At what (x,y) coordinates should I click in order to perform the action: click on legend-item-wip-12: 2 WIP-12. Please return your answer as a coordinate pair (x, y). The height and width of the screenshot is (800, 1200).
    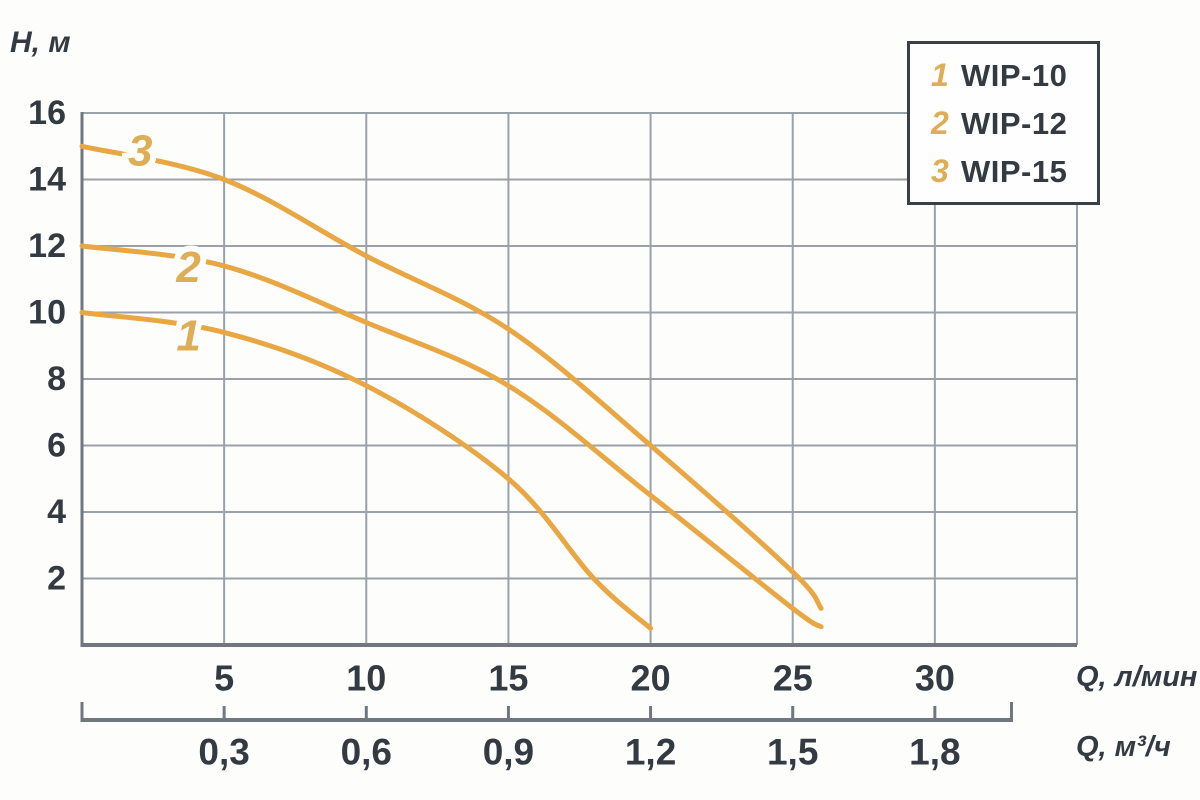
    Looking at the image, I should click on (1014, 123).